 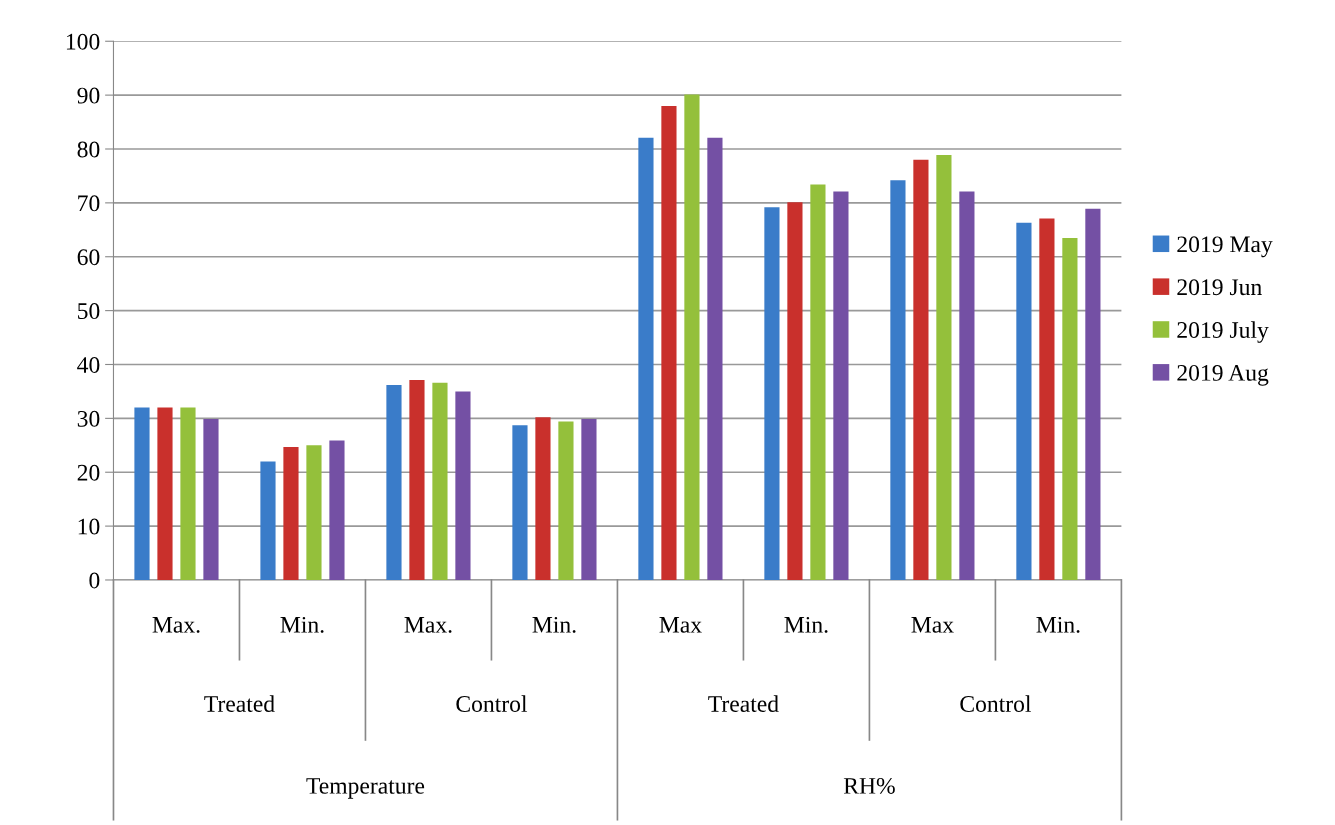 What do you see at coordinates (83, 41) in the screenshot?
I see `y-tick-label: 100` at bounding box center [83, 41].